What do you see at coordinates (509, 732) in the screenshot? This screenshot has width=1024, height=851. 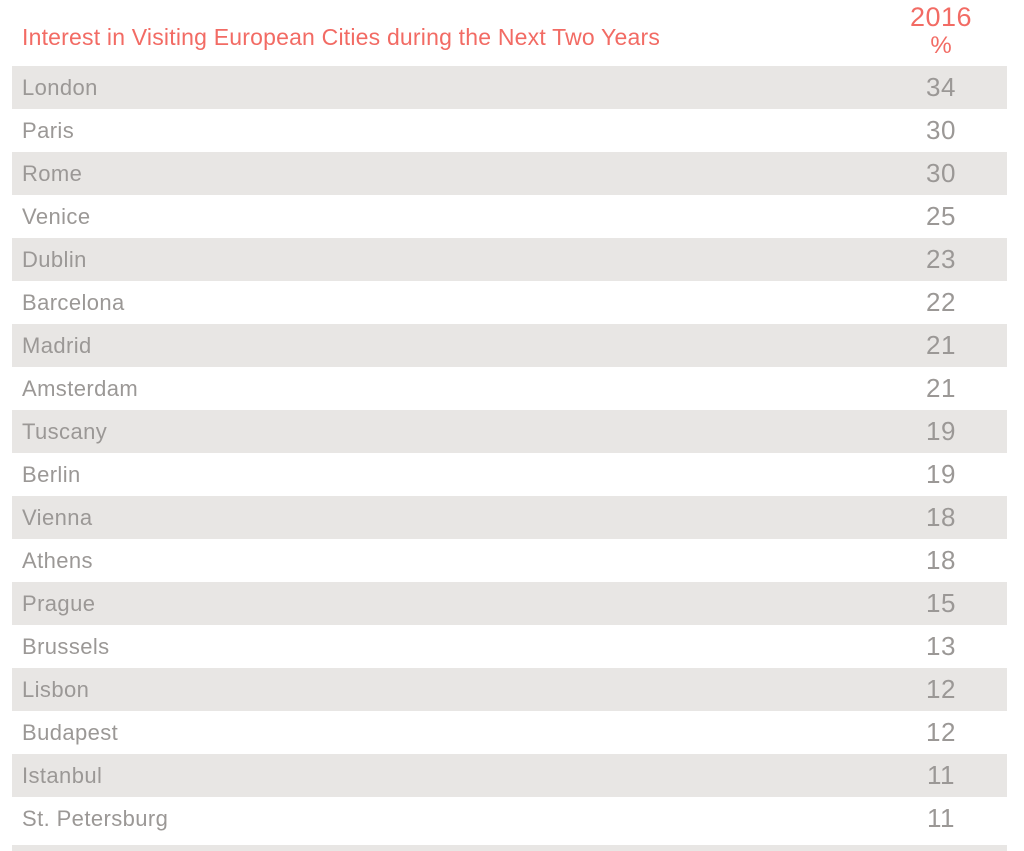 I see `table-row: Budapest 12` at bounding box center [509, 732].